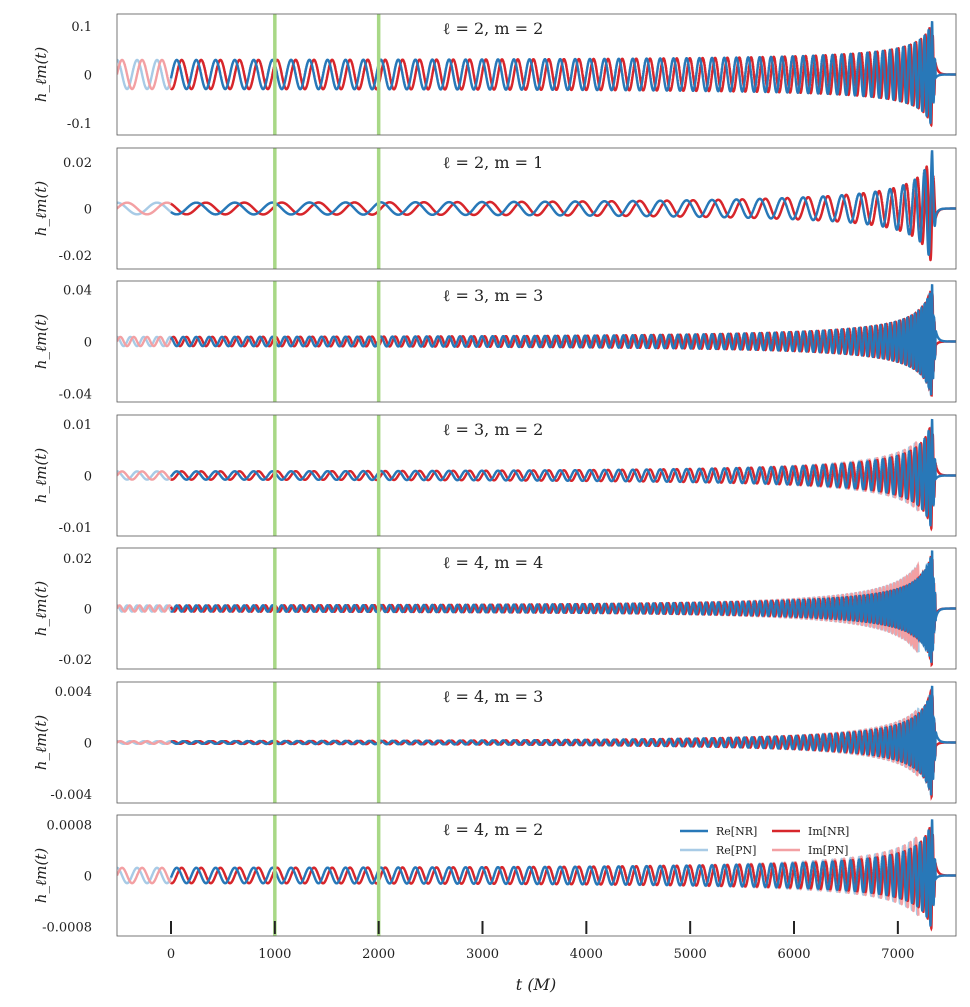 The image size is (970, 1007). I want to click on panel-title: ℓ = 2, m = 1, so click(493, 162).